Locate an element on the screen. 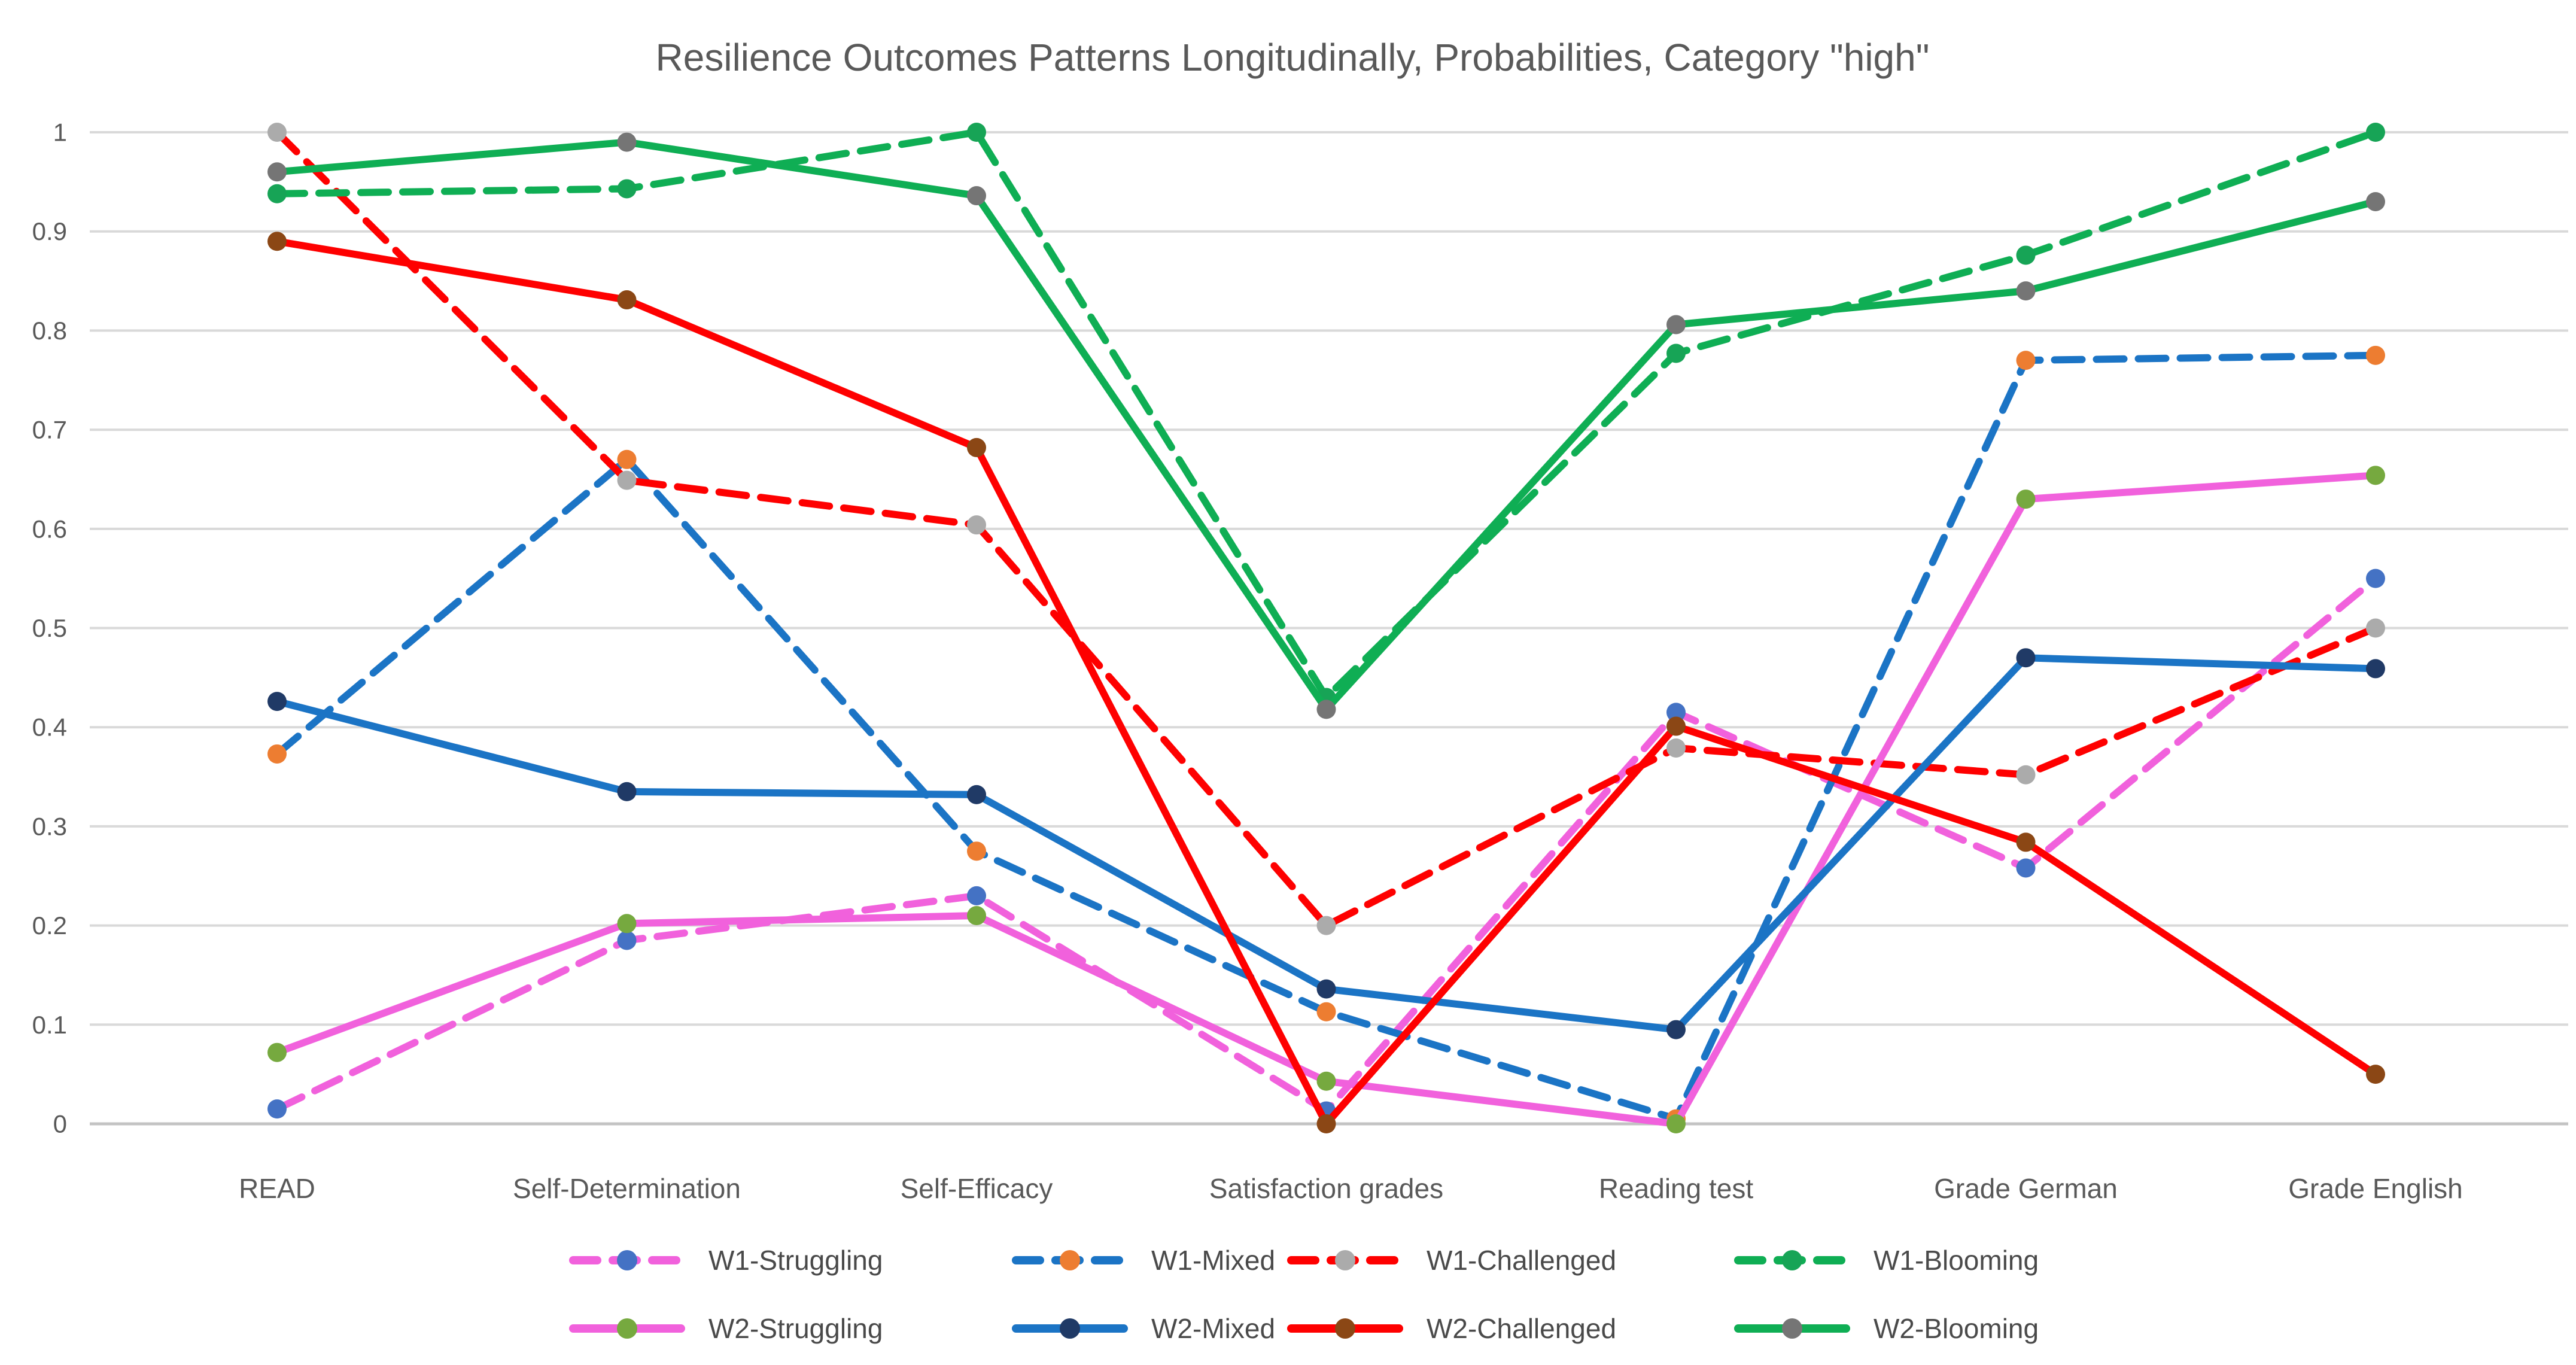  y-axis-labels: 1 0.9 0.8 0.7 0.6 0.5 0.4 0.3 0.2 0.1 0 is located at coordinates (50, 628).